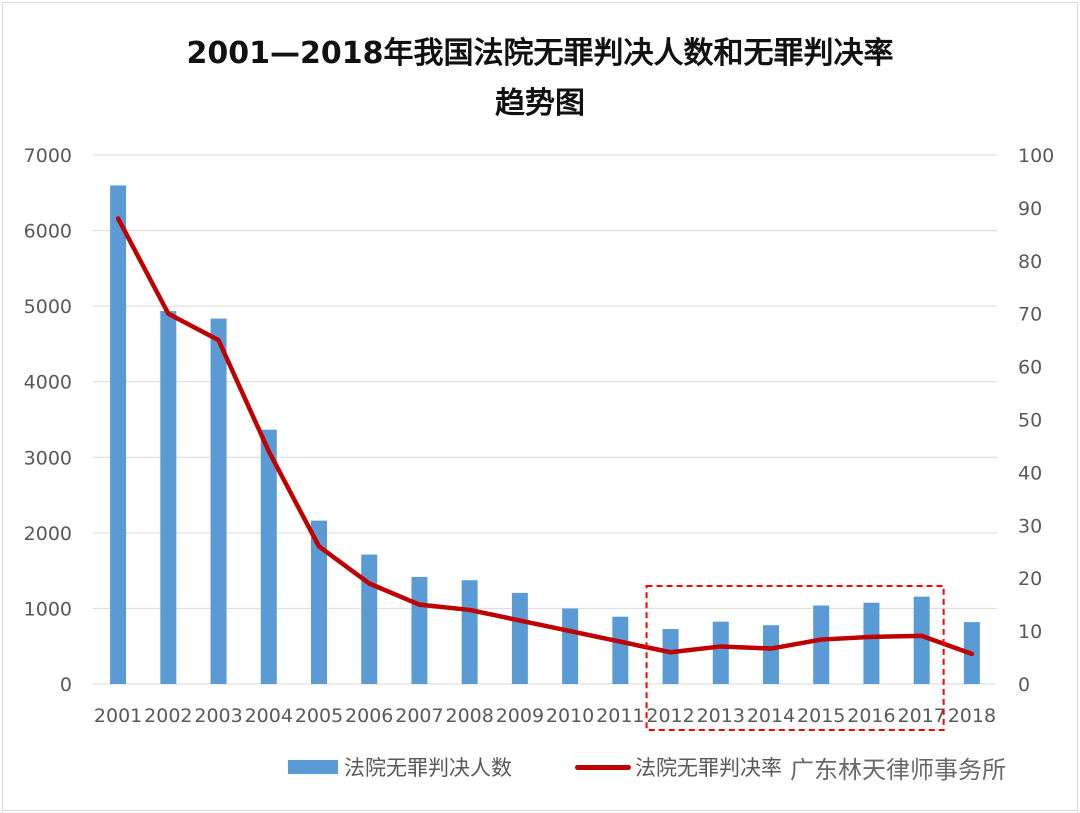 The height and width of the screenshot is (813, 1080). What do you see at coordinates (218, 716) in the screenshot?
I see `x-tick-label: 2003` at bounding box center [218, 716].